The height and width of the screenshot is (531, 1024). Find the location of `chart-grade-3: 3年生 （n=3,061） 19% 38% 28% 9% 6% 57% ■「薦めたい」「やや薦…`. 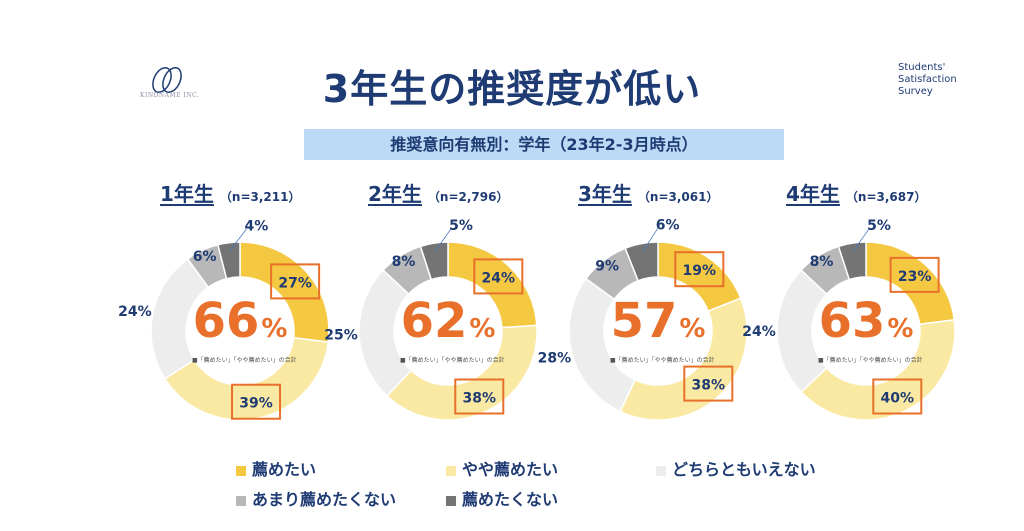

chart-grade-3: 3年生 （n=3,061） 19% 38% 28% 9% 6% 57% ■「薦めたい」「やや薦… is located at coordinates (664, 313).